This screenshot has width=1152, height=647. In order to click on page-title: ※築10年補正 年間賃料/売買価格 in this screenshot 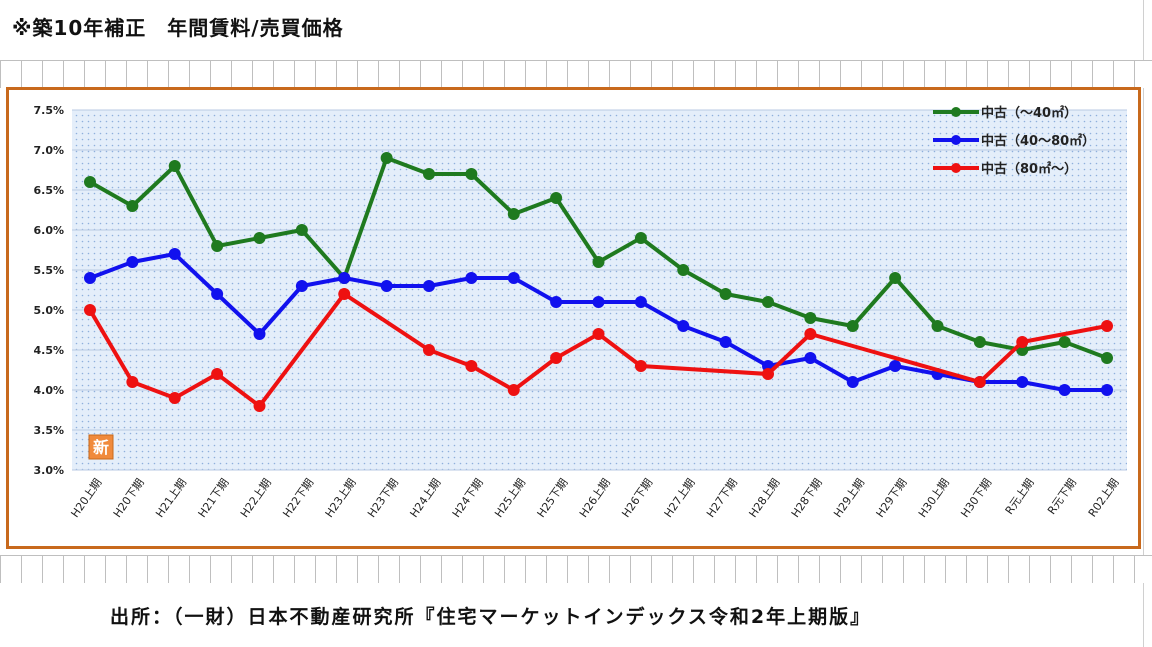, I will do `click(178, 28)`.